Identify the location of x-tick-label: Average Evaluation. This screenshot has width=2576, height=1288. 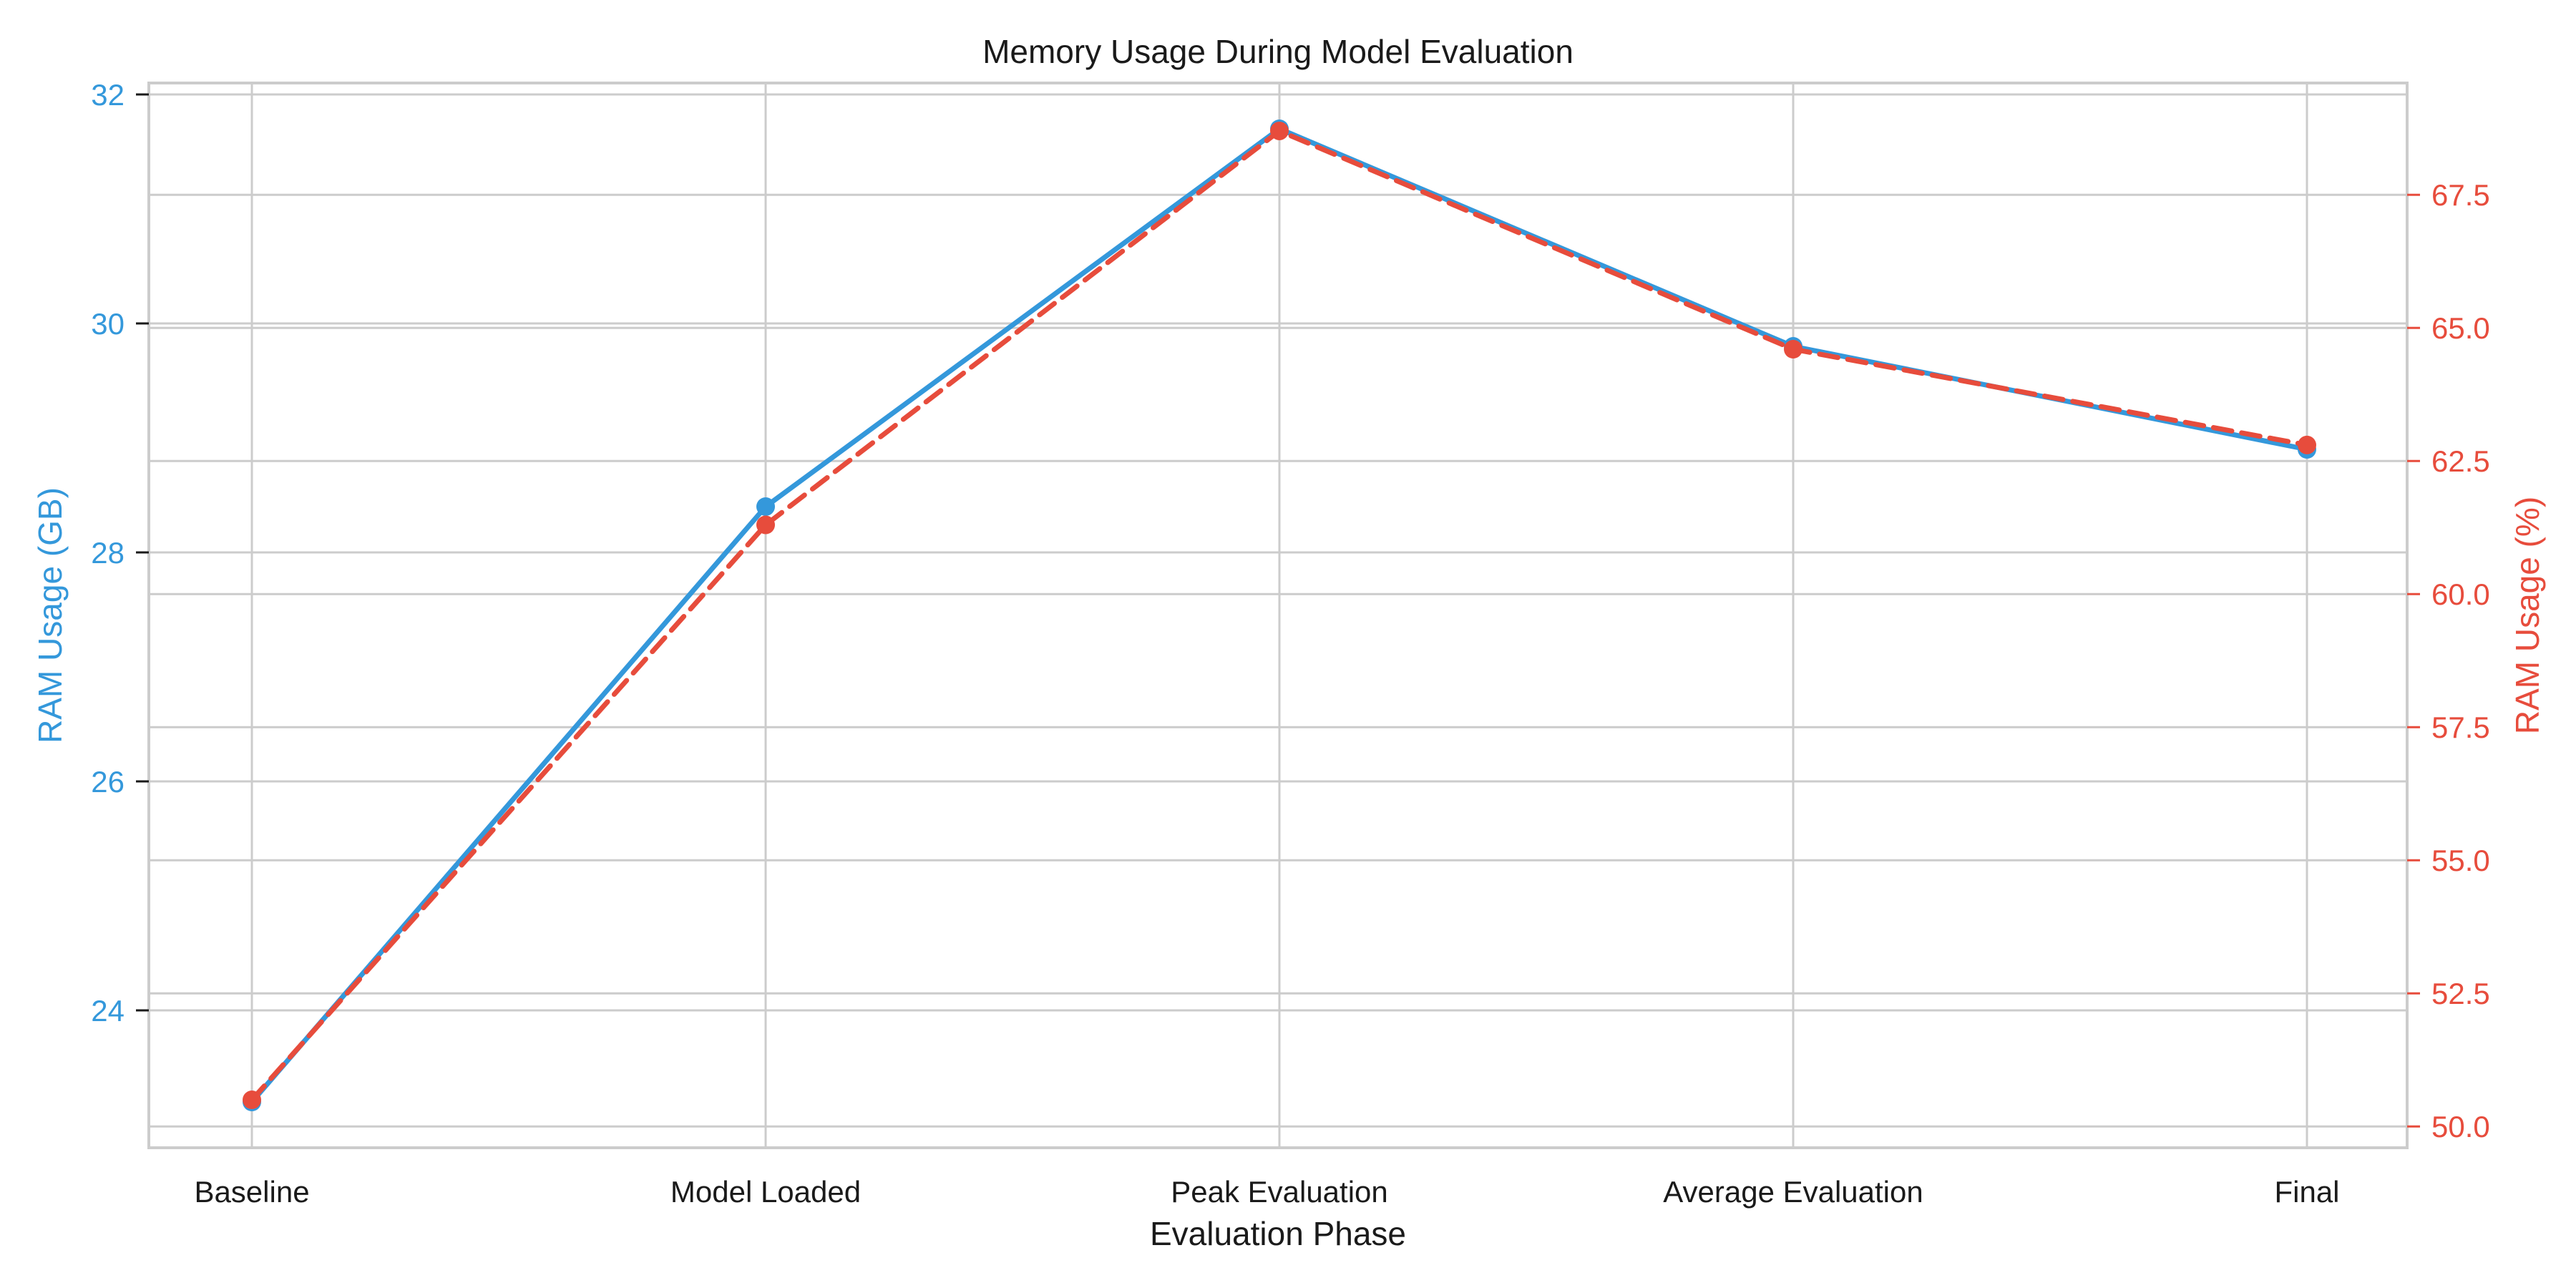
(1793, 1192).